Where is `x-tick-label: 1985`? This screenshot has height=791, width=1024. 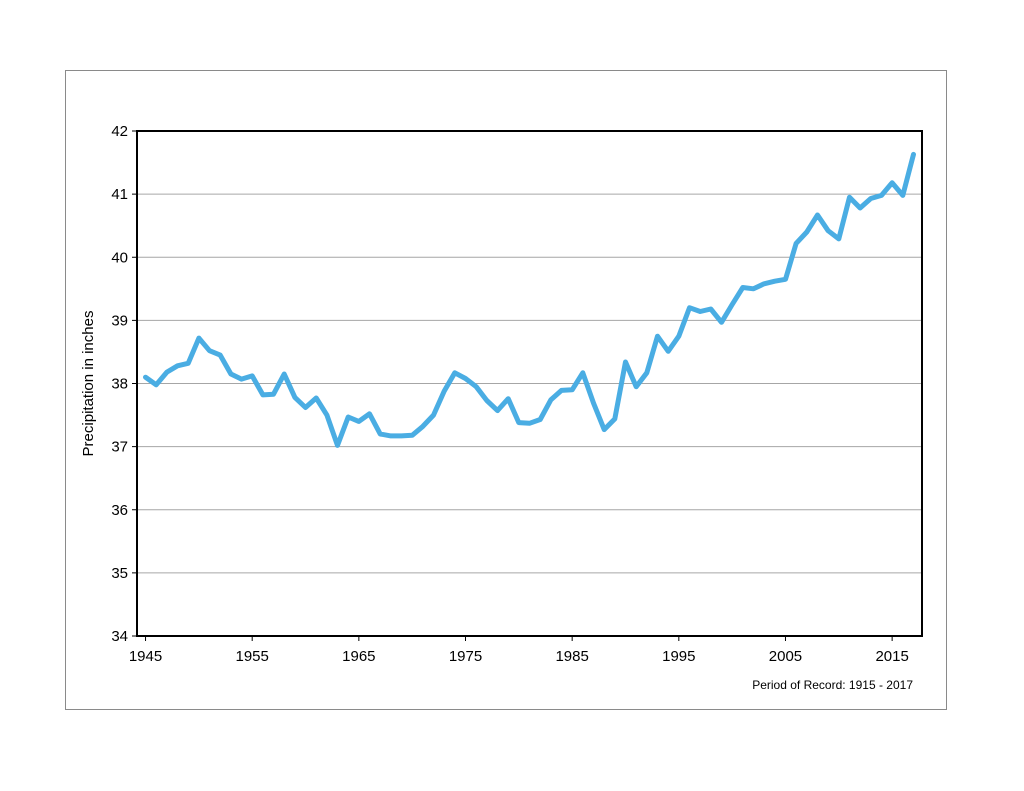 x-tick-label: 1985 is located at coordinates (571, 656).